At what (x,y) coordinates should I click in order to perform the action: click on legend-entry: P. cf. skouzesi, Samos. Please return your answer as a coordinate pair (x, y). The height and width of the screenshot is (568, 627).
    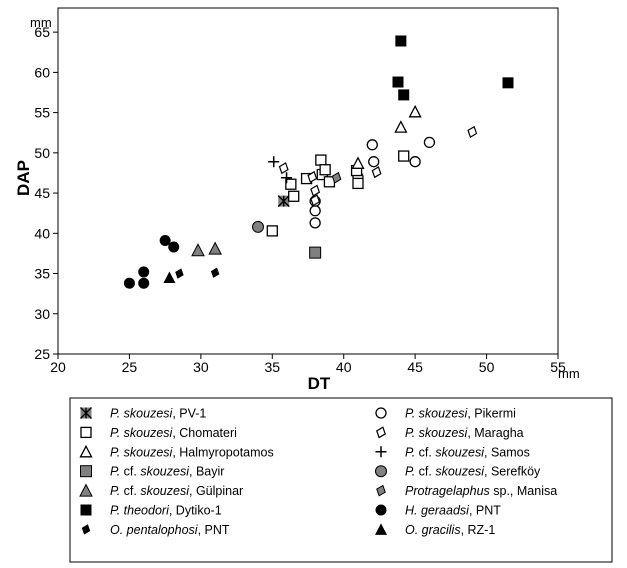
    Looking at the image, I should click on (452, 452).